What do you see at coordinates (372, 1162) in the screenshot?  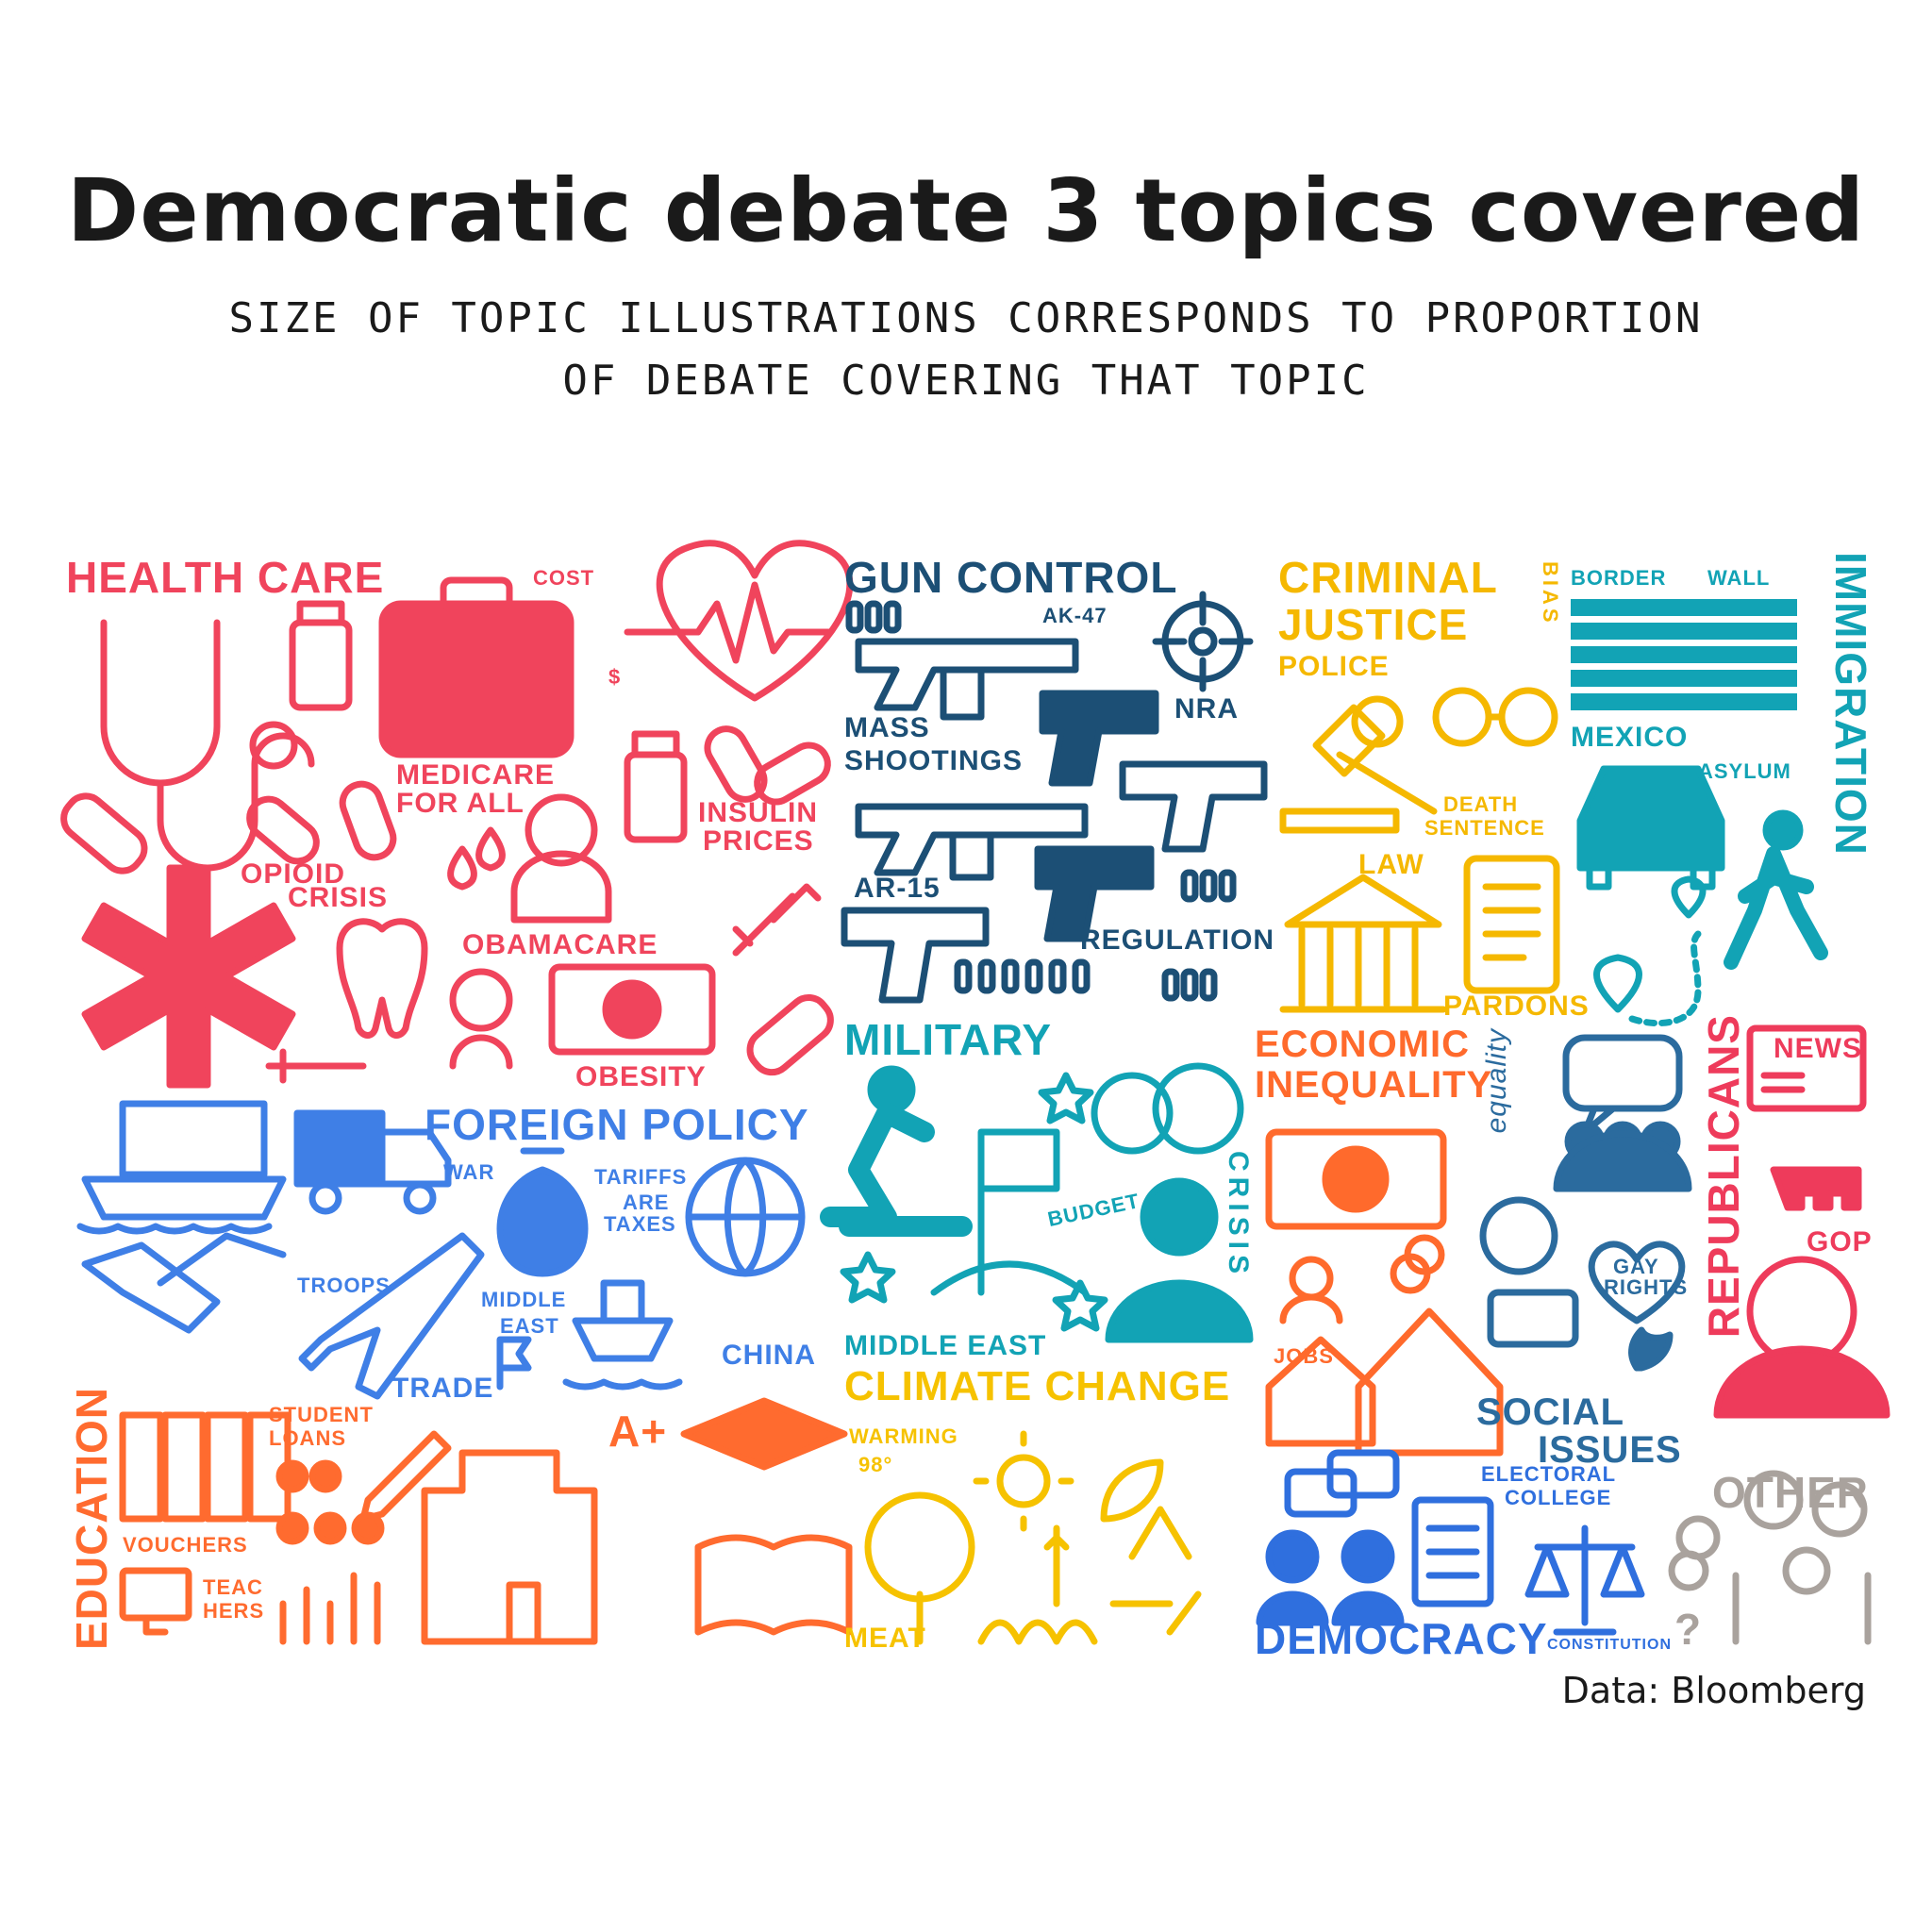 I see `truck-icon` at bounding box center [372, 1162].